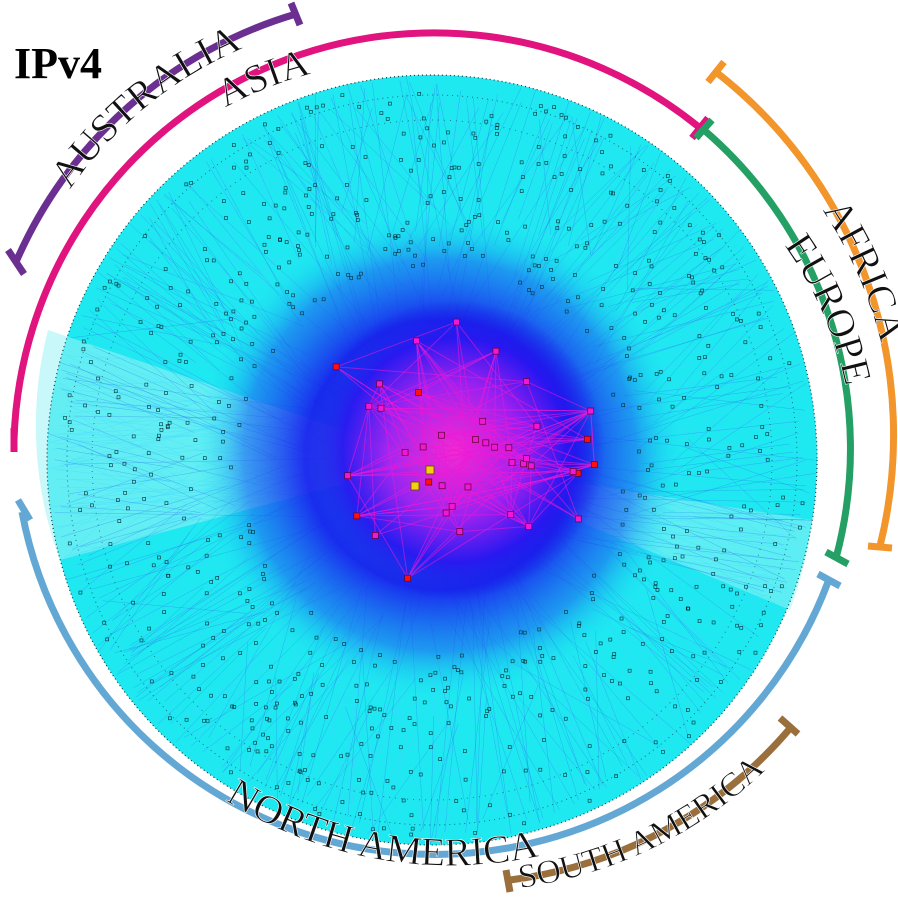  What do you see at coordinates (24, 510) in the screenshot?
I see `arc-north-america-cap-a` at bounding box center [24, 510].